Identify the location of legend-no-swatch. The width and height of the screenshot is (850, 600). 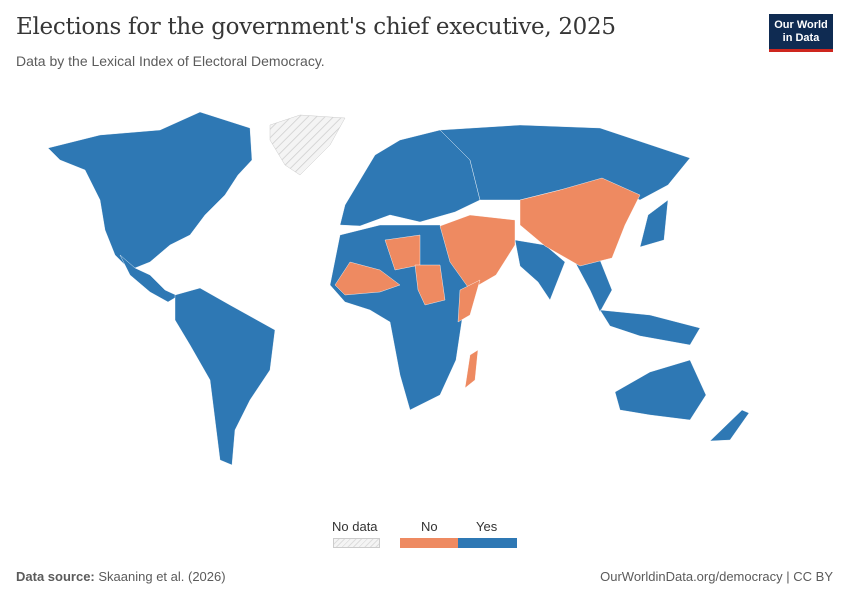
(429, 543).